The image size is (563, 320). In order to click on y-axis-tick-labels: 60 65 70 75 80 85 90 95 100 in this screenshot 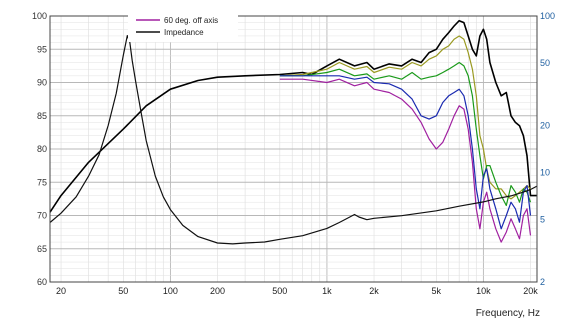, I will do `click(39, 149)`.